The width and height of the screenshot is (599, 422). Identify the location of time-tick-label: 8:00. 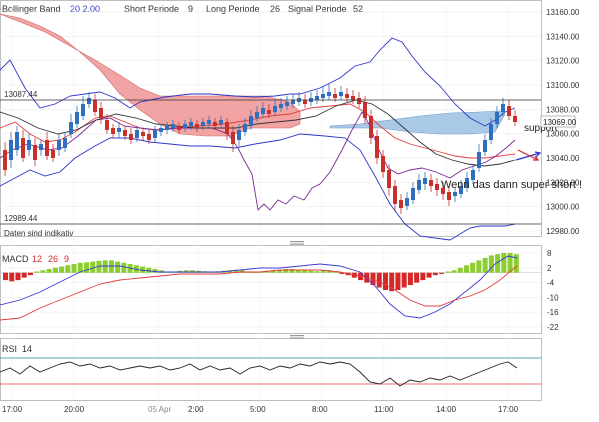
(320, 409).